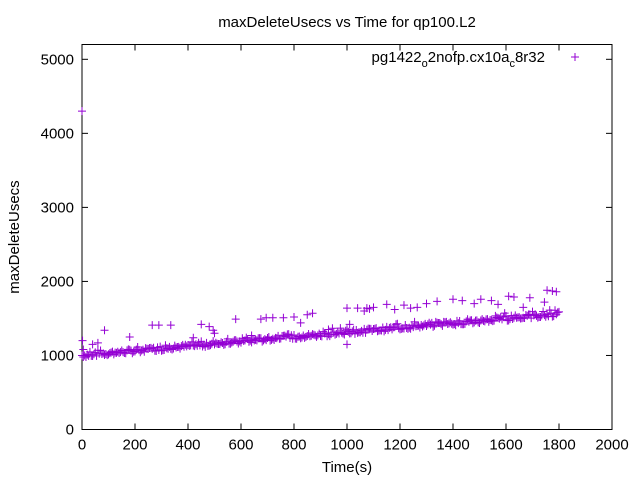  What do you see at coordinates (326, 133) in the screenshot?
I see `y-tick: 4000` at bounding box center [326, 133].